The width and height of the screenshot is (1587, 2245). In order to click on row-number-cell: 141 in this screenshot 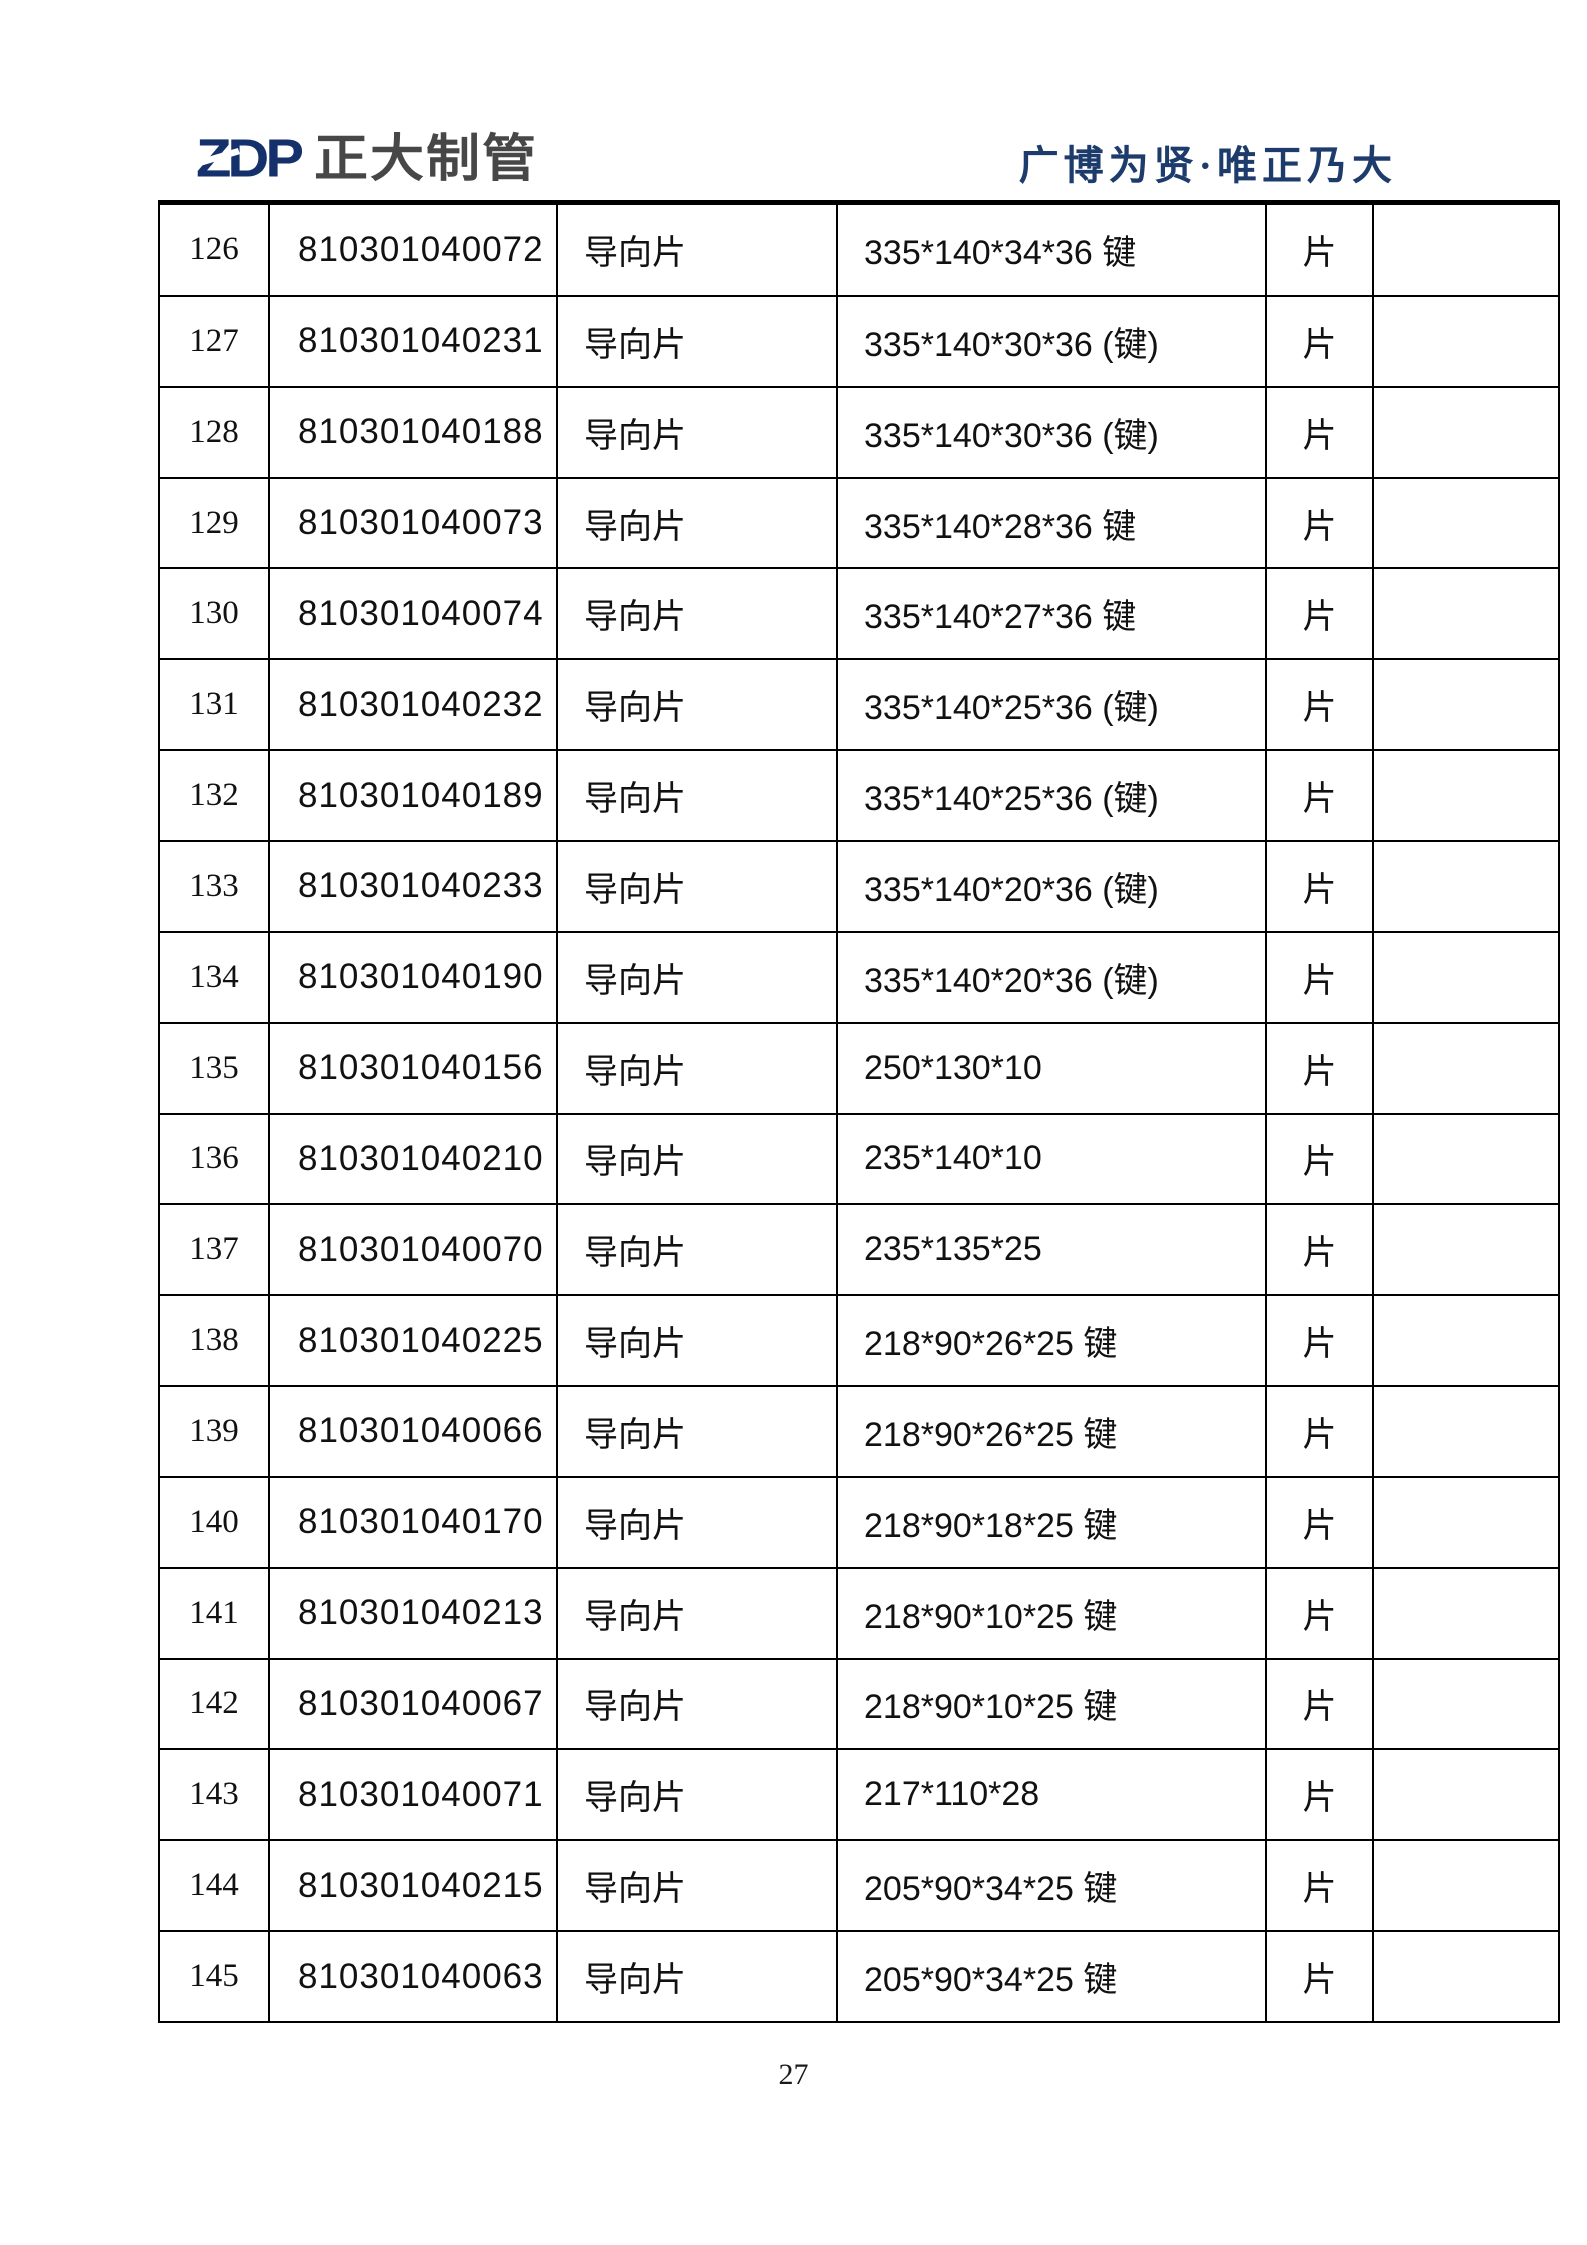, I will do `click(214, 1613)`.